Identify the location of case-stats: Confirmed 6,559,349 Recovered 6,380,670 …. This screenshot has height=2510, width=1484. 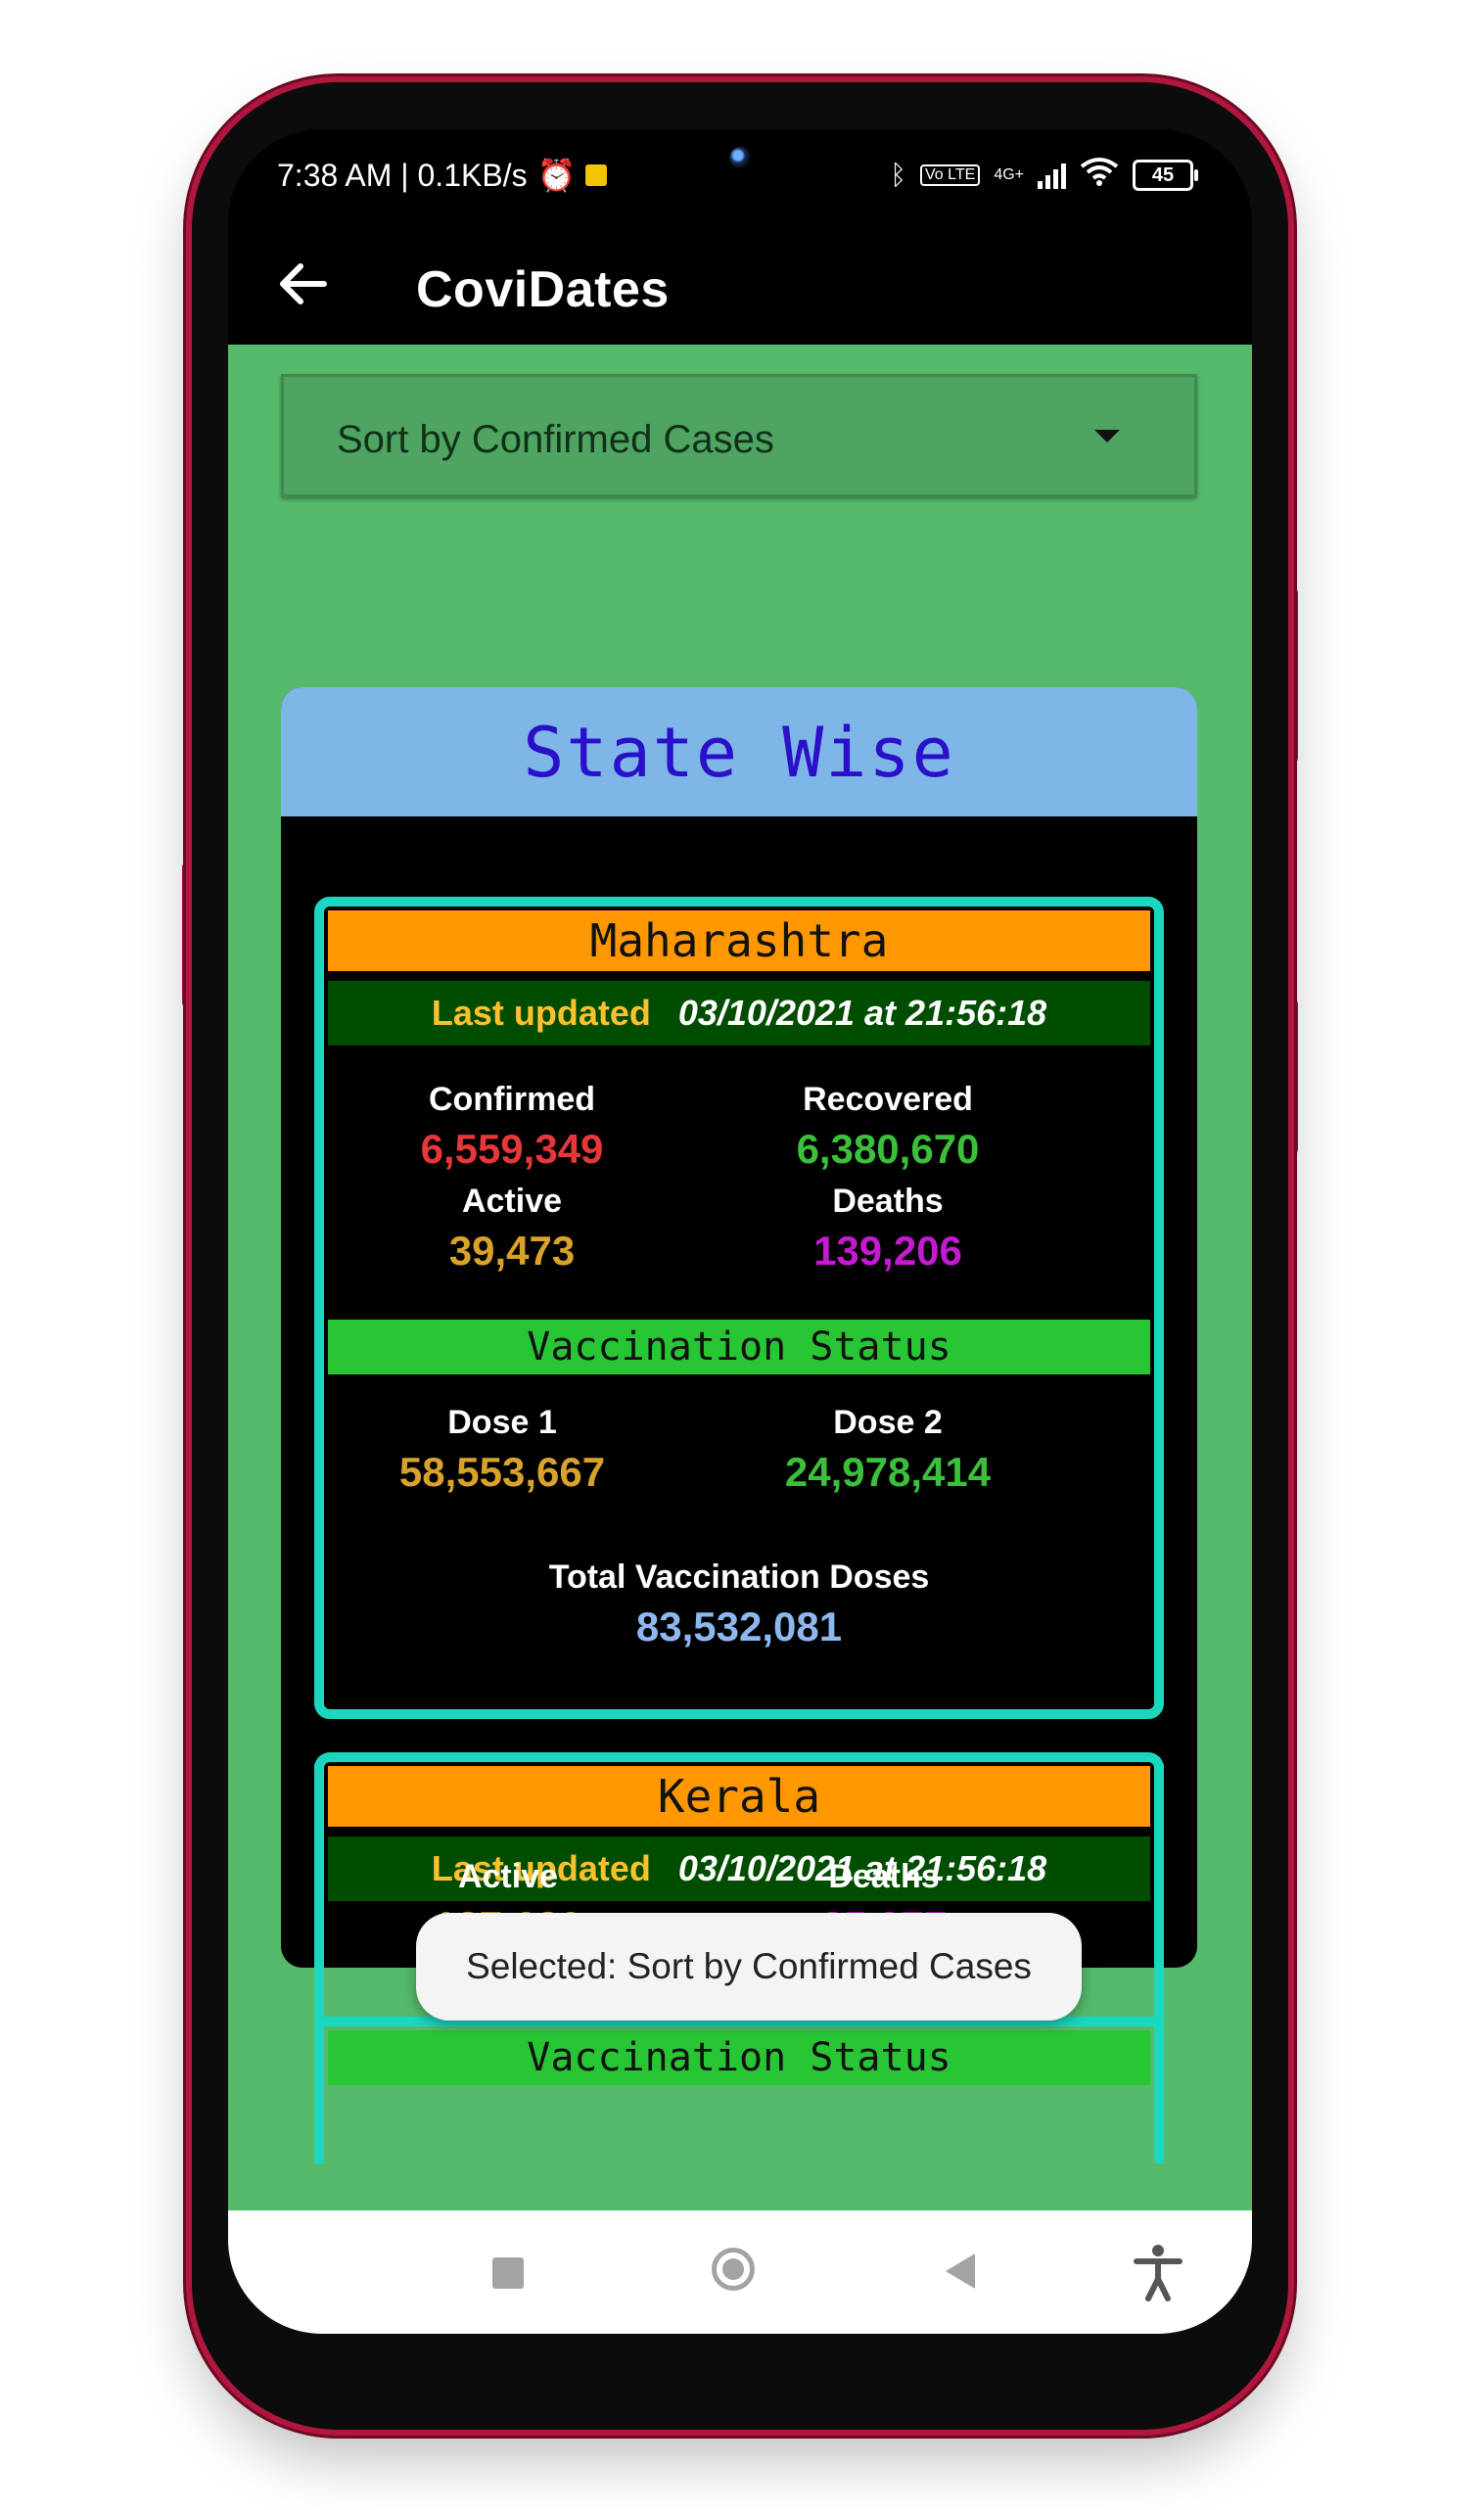
(739, 1183).